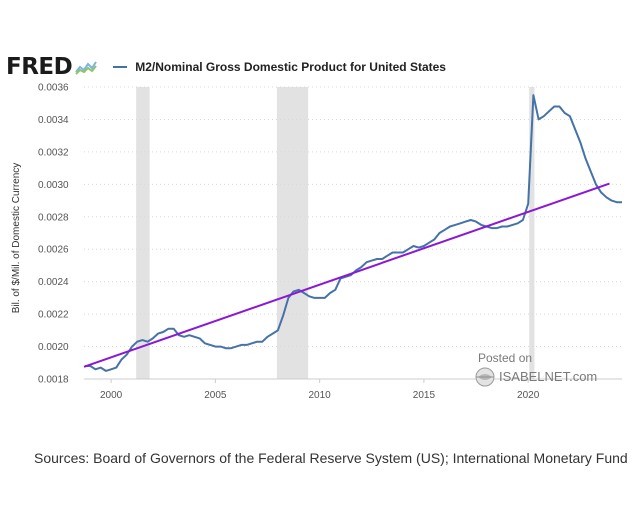 This screenshot has height=520, width=640. Describe the element at coordinates (120, 67) in the screenshot. I see `legend-swatch` at that location.